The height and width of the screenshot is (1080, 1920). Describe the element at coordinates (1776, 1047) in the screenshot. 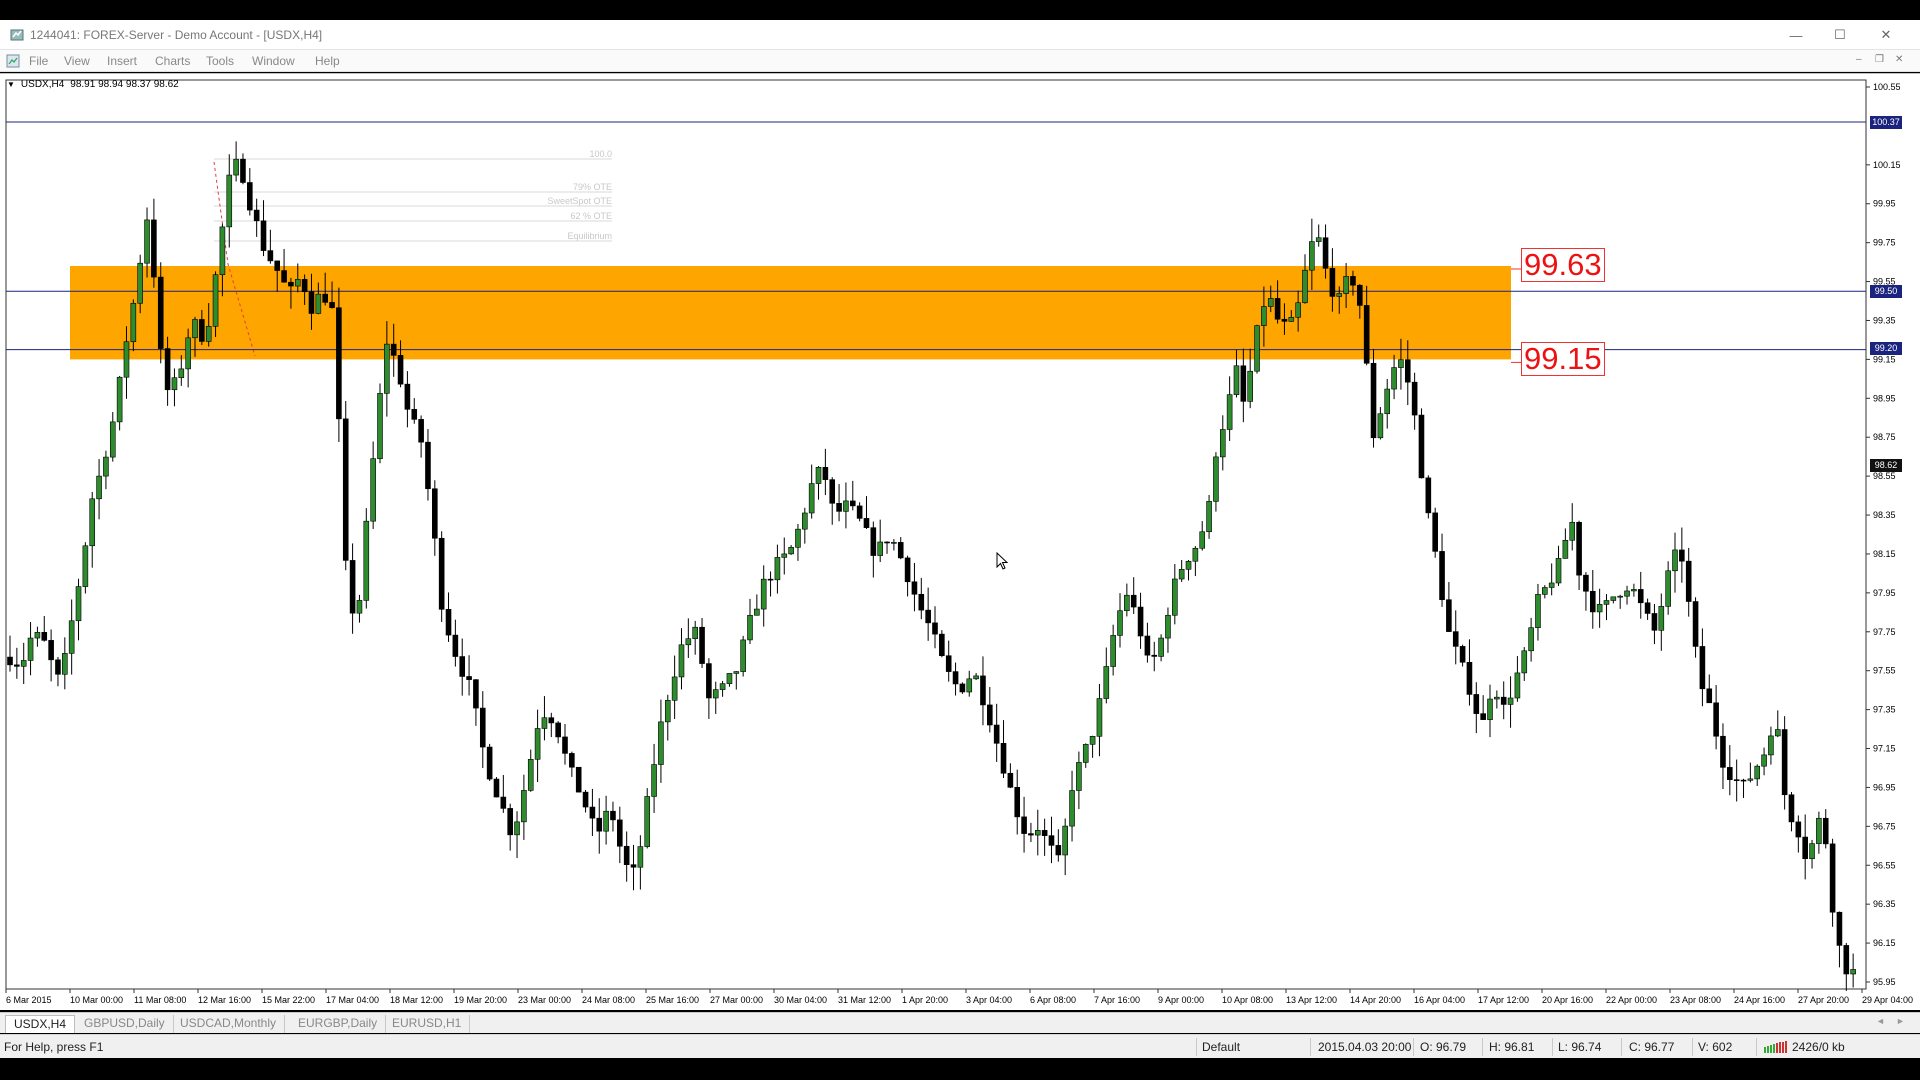

I see `connection-status-icon` at that location.